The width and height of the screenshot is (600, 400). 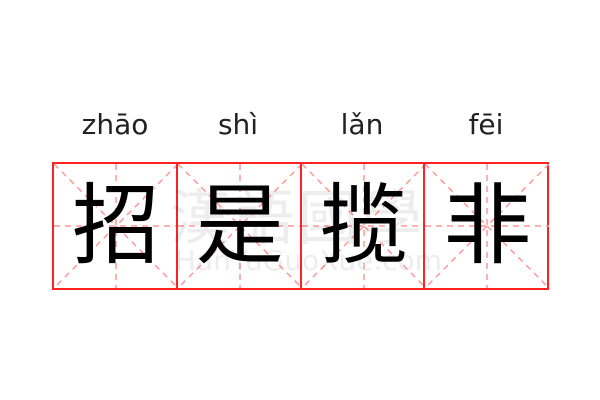 What do you see at coordinates (486, 124) in the screenshot?
I see `pinyin-4: fēi` at bounding box center [486, 124].